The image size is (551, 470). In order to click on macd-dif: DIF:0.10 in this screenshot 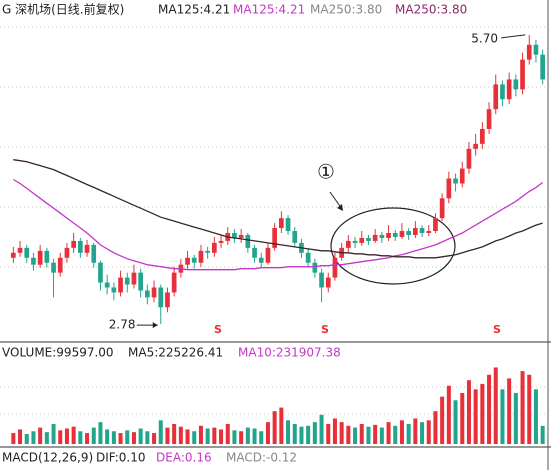, I will do `click(121, 458)`.